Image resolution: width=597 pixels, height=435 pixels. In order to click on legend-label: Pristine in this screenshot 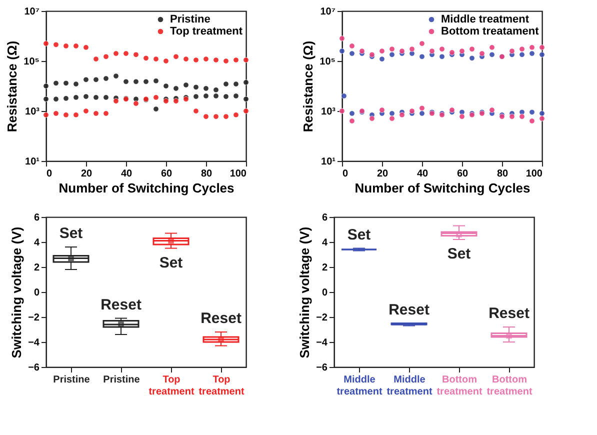, I will do `click(190, 20)`.